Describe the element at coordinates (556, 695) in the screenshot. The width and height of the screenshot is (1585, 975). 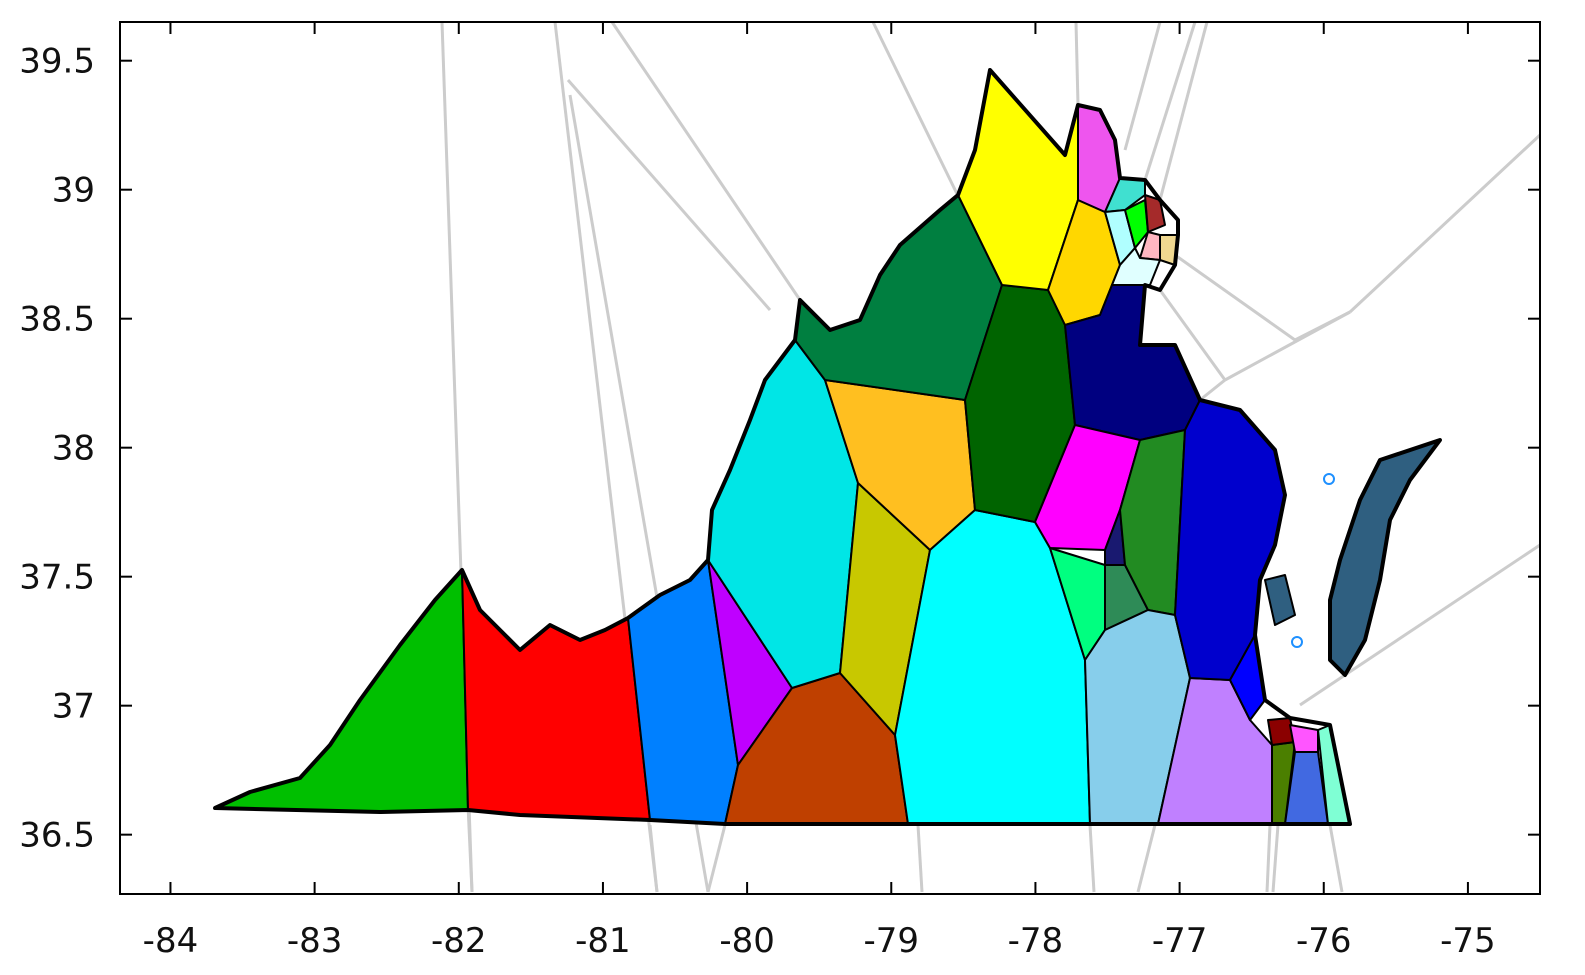
I see `region-red` at that location.